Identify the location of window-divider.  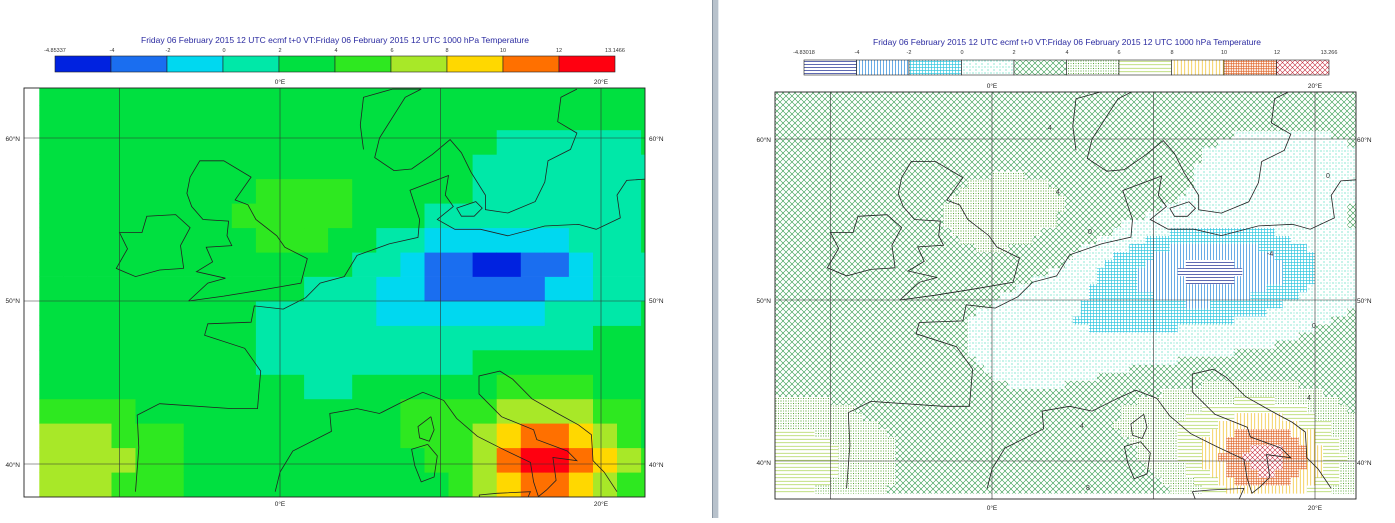
(715, 259).